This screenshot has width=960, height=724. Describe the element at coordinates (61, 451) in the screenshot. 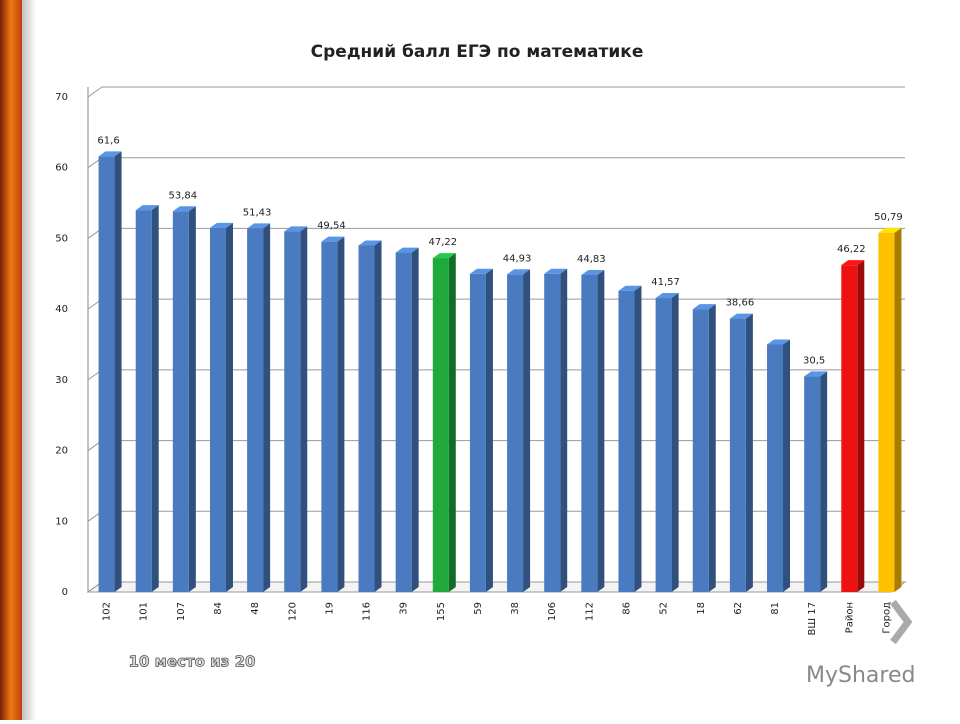

I see `y-tick-label: 20` at that location.